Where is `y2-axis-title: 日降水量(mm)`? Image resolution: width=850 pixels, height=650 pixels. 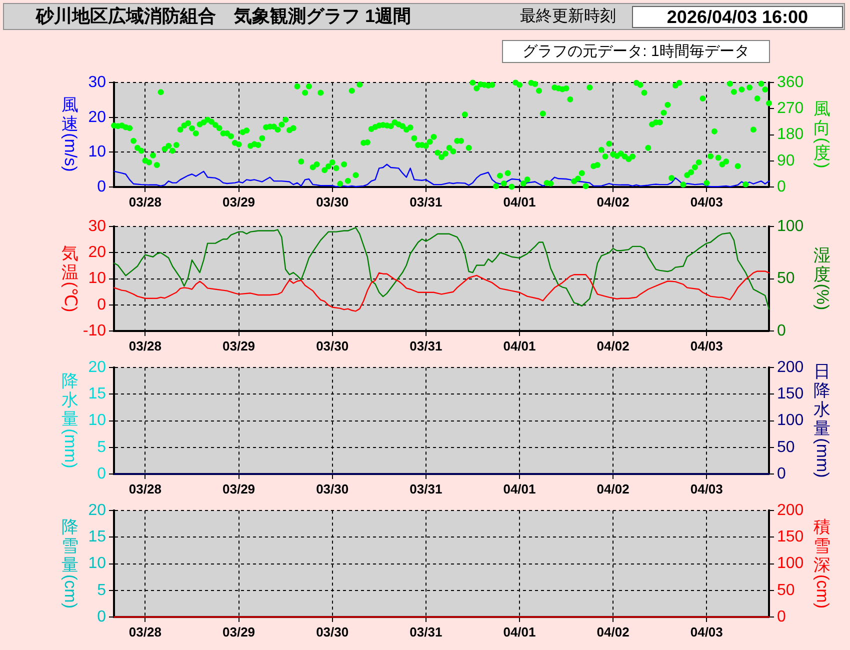 y2-axis-title: 日降水量(mm) is located at coordinates (822, 420).